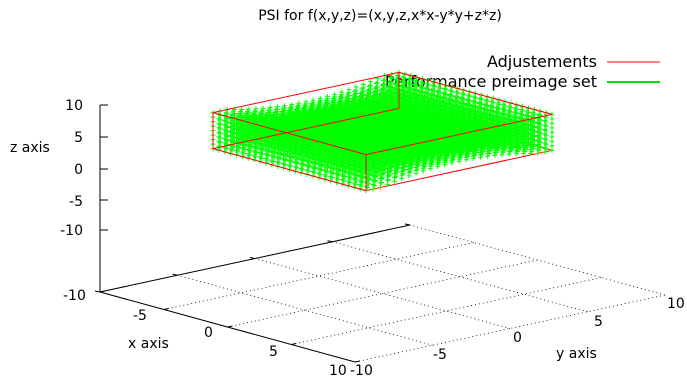 This screenshot has width=687, height=385. What do you see at coordinates (517, 338) in the screenshot?
I see `y-tick-0: 0` at bounding box center [517, 338].